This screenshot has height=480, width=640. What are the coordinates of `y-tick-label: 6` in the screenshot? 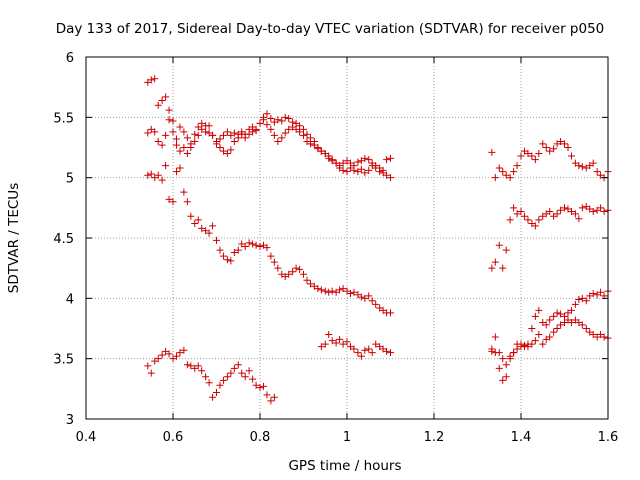 It's located at (70, 58).